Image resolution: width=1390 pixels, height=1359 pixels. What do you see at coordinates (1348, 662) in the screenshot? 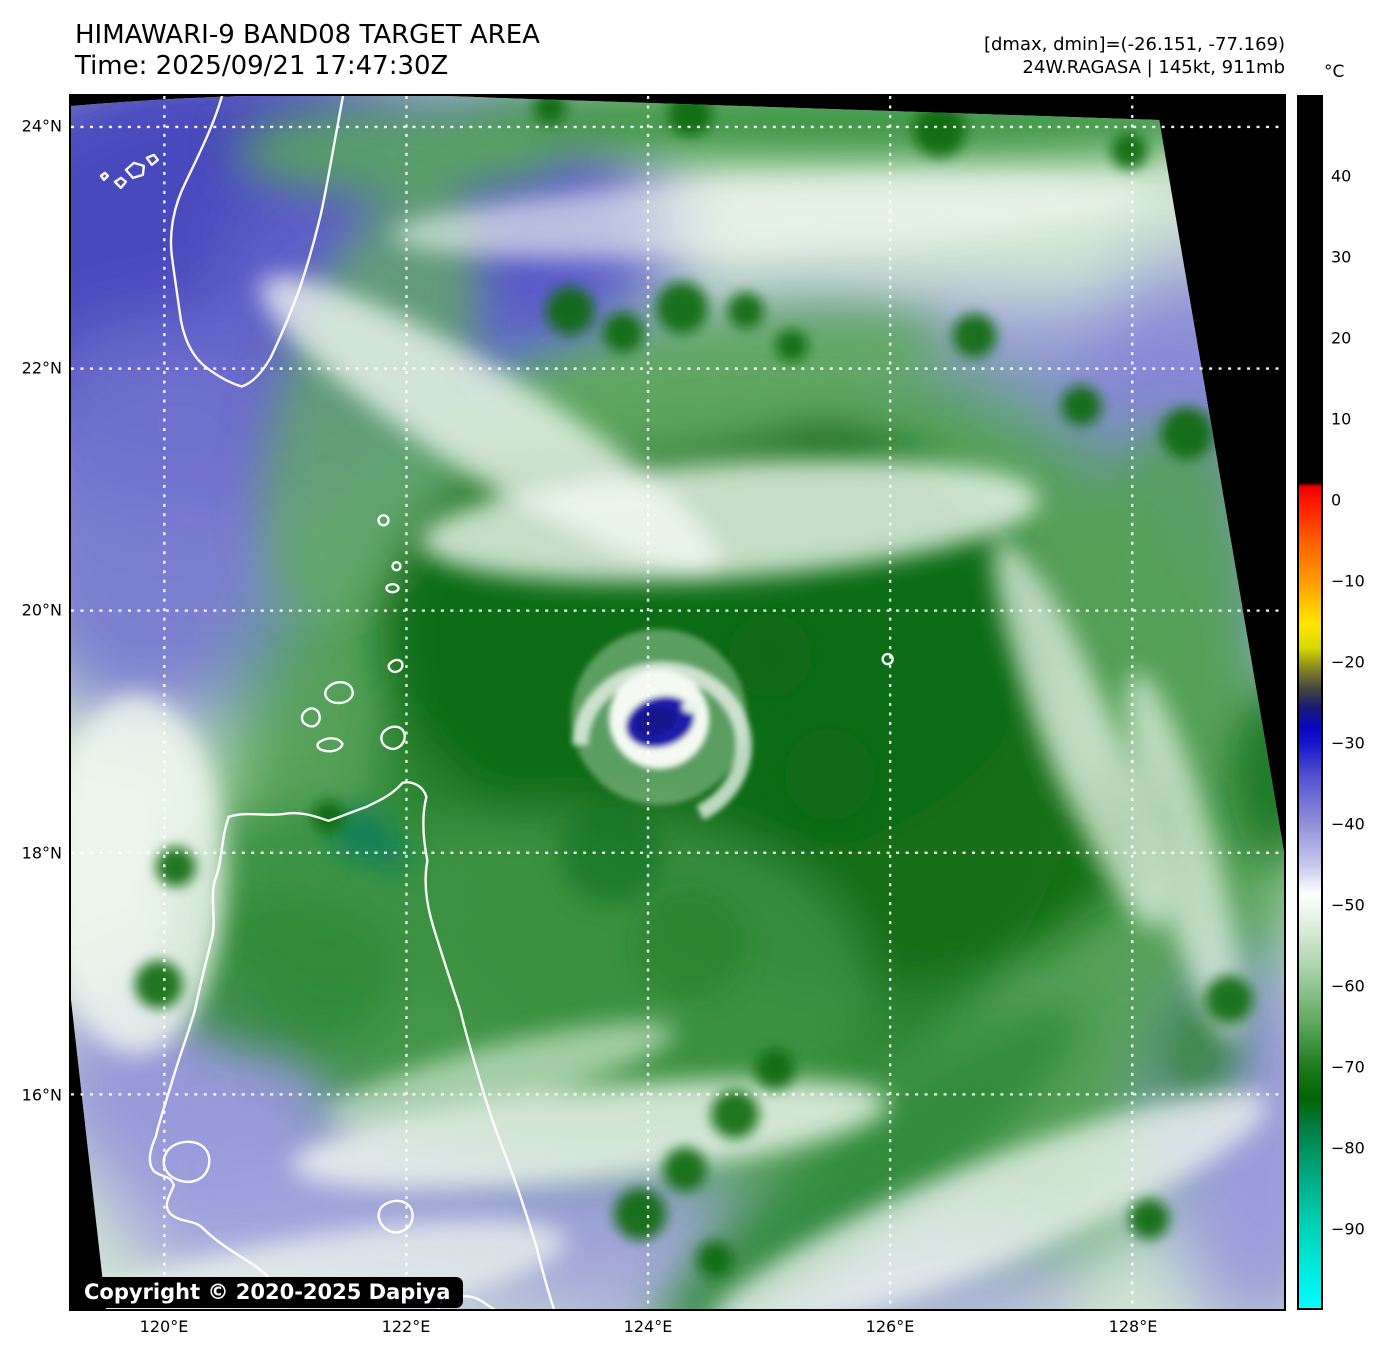
I see `colorbar-tick: −20` at bounding box center [1348, 662].